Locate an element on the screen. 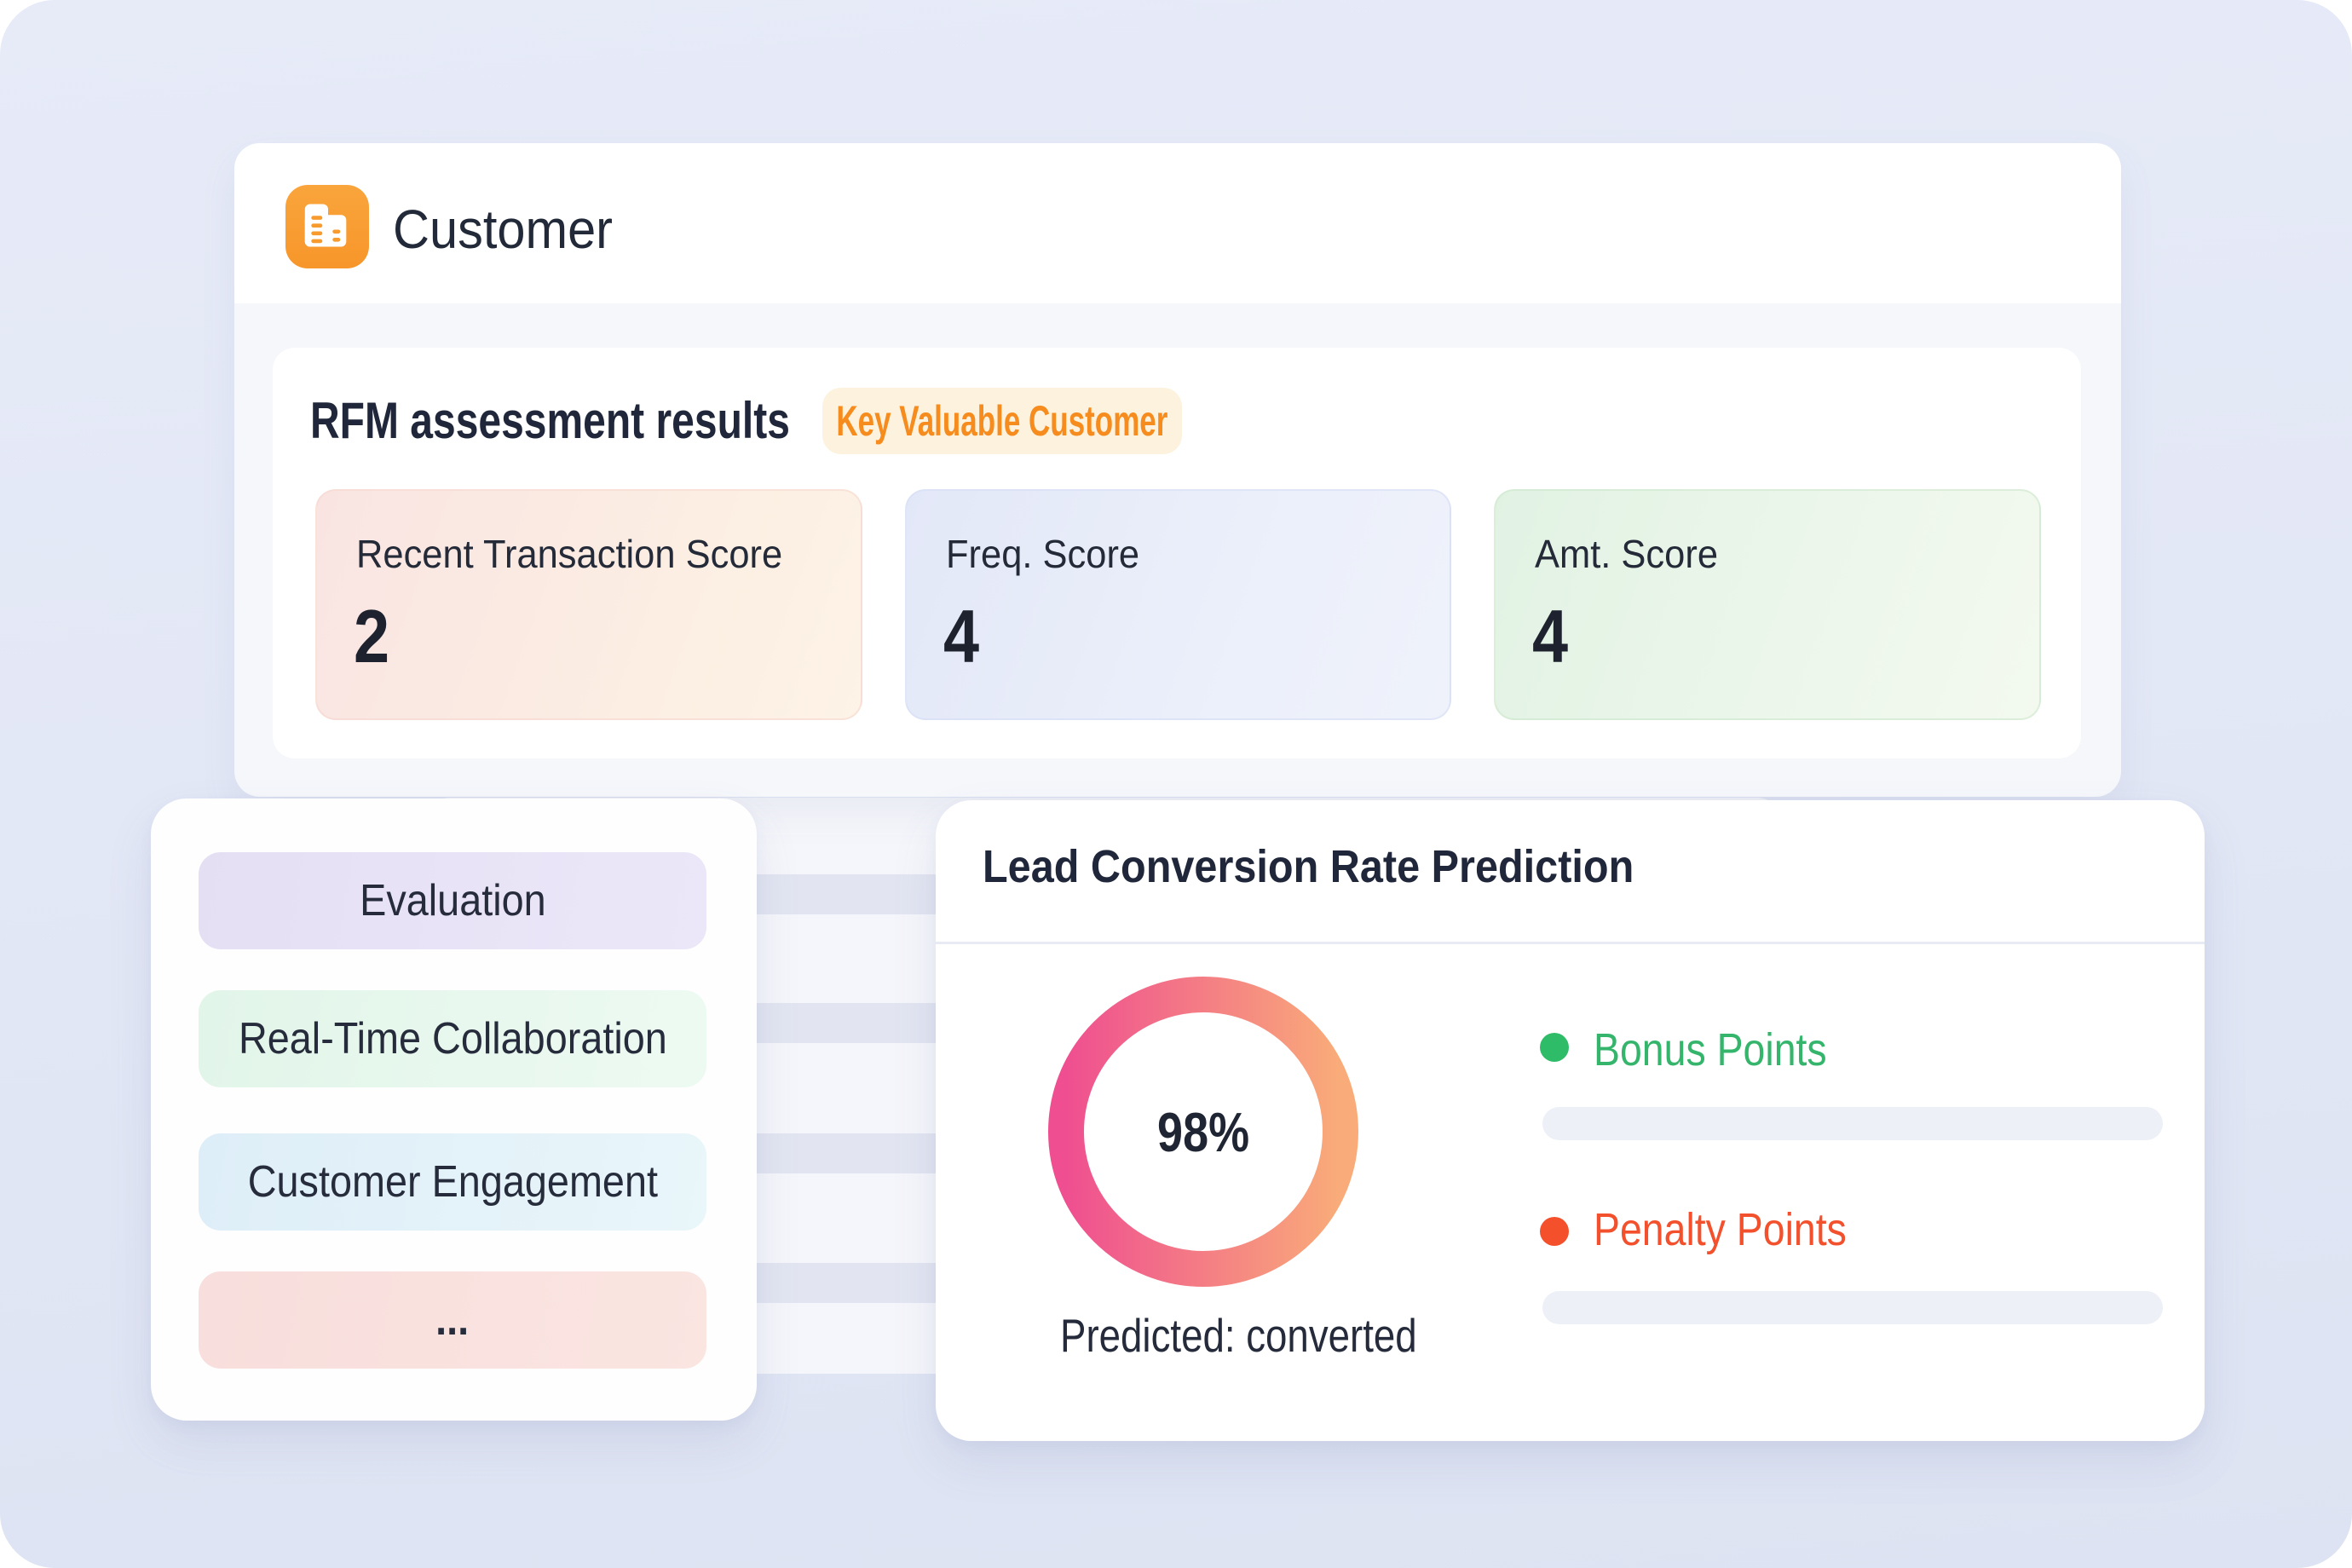 The image size is (2352, 1568). penalty-placeholder-bar is located at coordinates (1852, 1308).